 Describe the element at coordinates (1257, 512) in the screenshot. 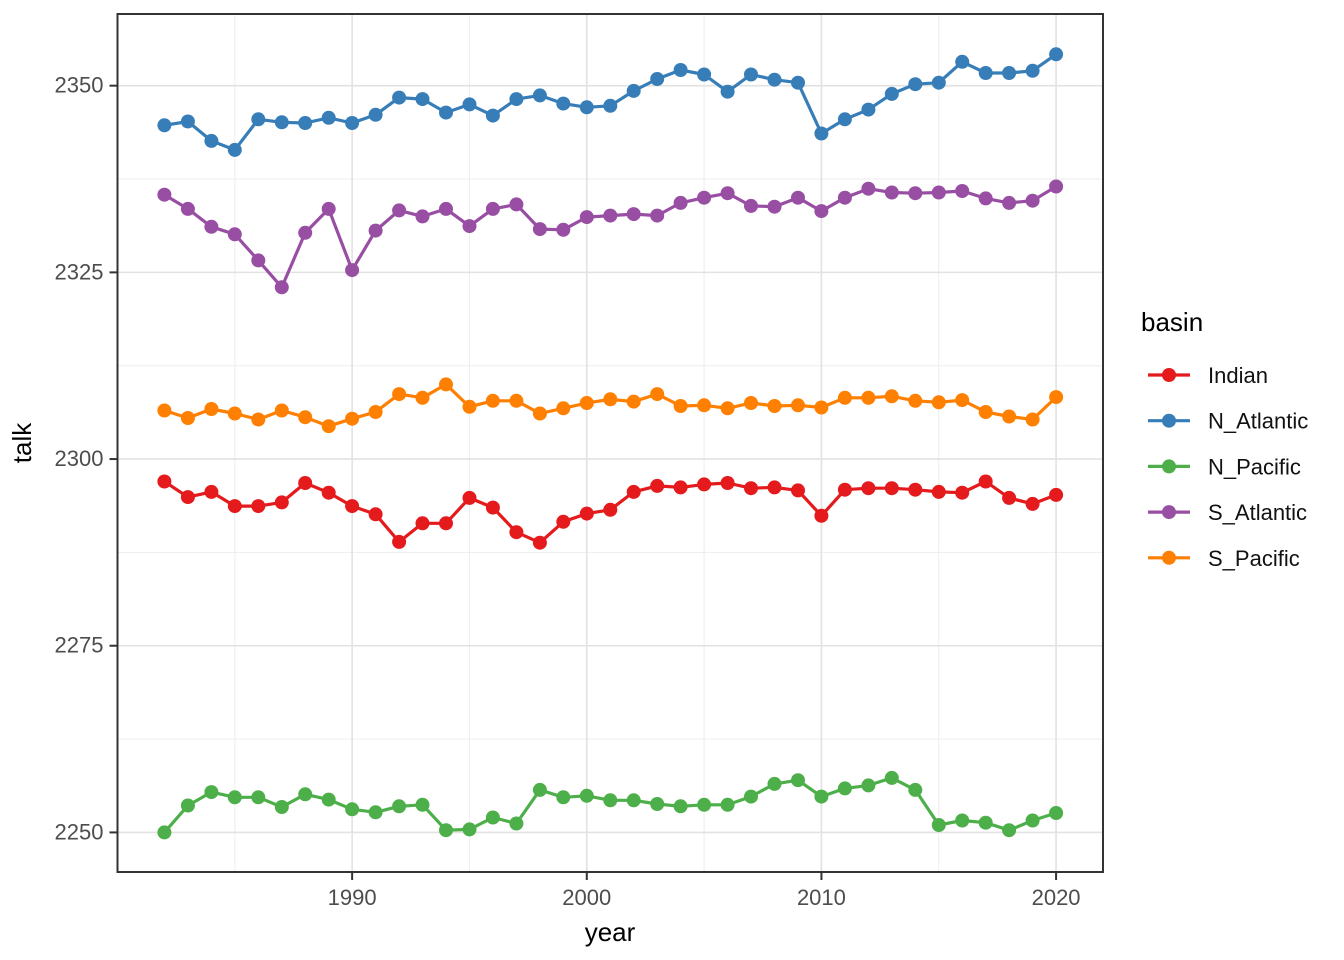

I see `legend-item-label: S_Atlantic` at that location.